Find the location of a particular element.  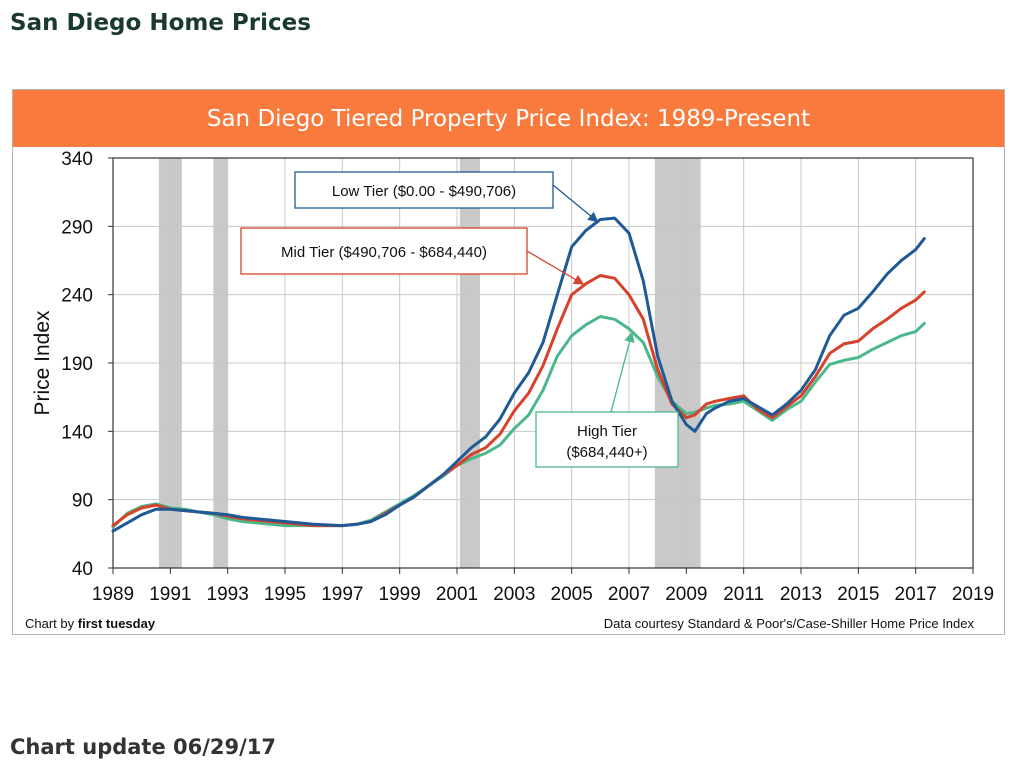

chart-credit: Chart by first tuesday is located at coordinates (90, 623).